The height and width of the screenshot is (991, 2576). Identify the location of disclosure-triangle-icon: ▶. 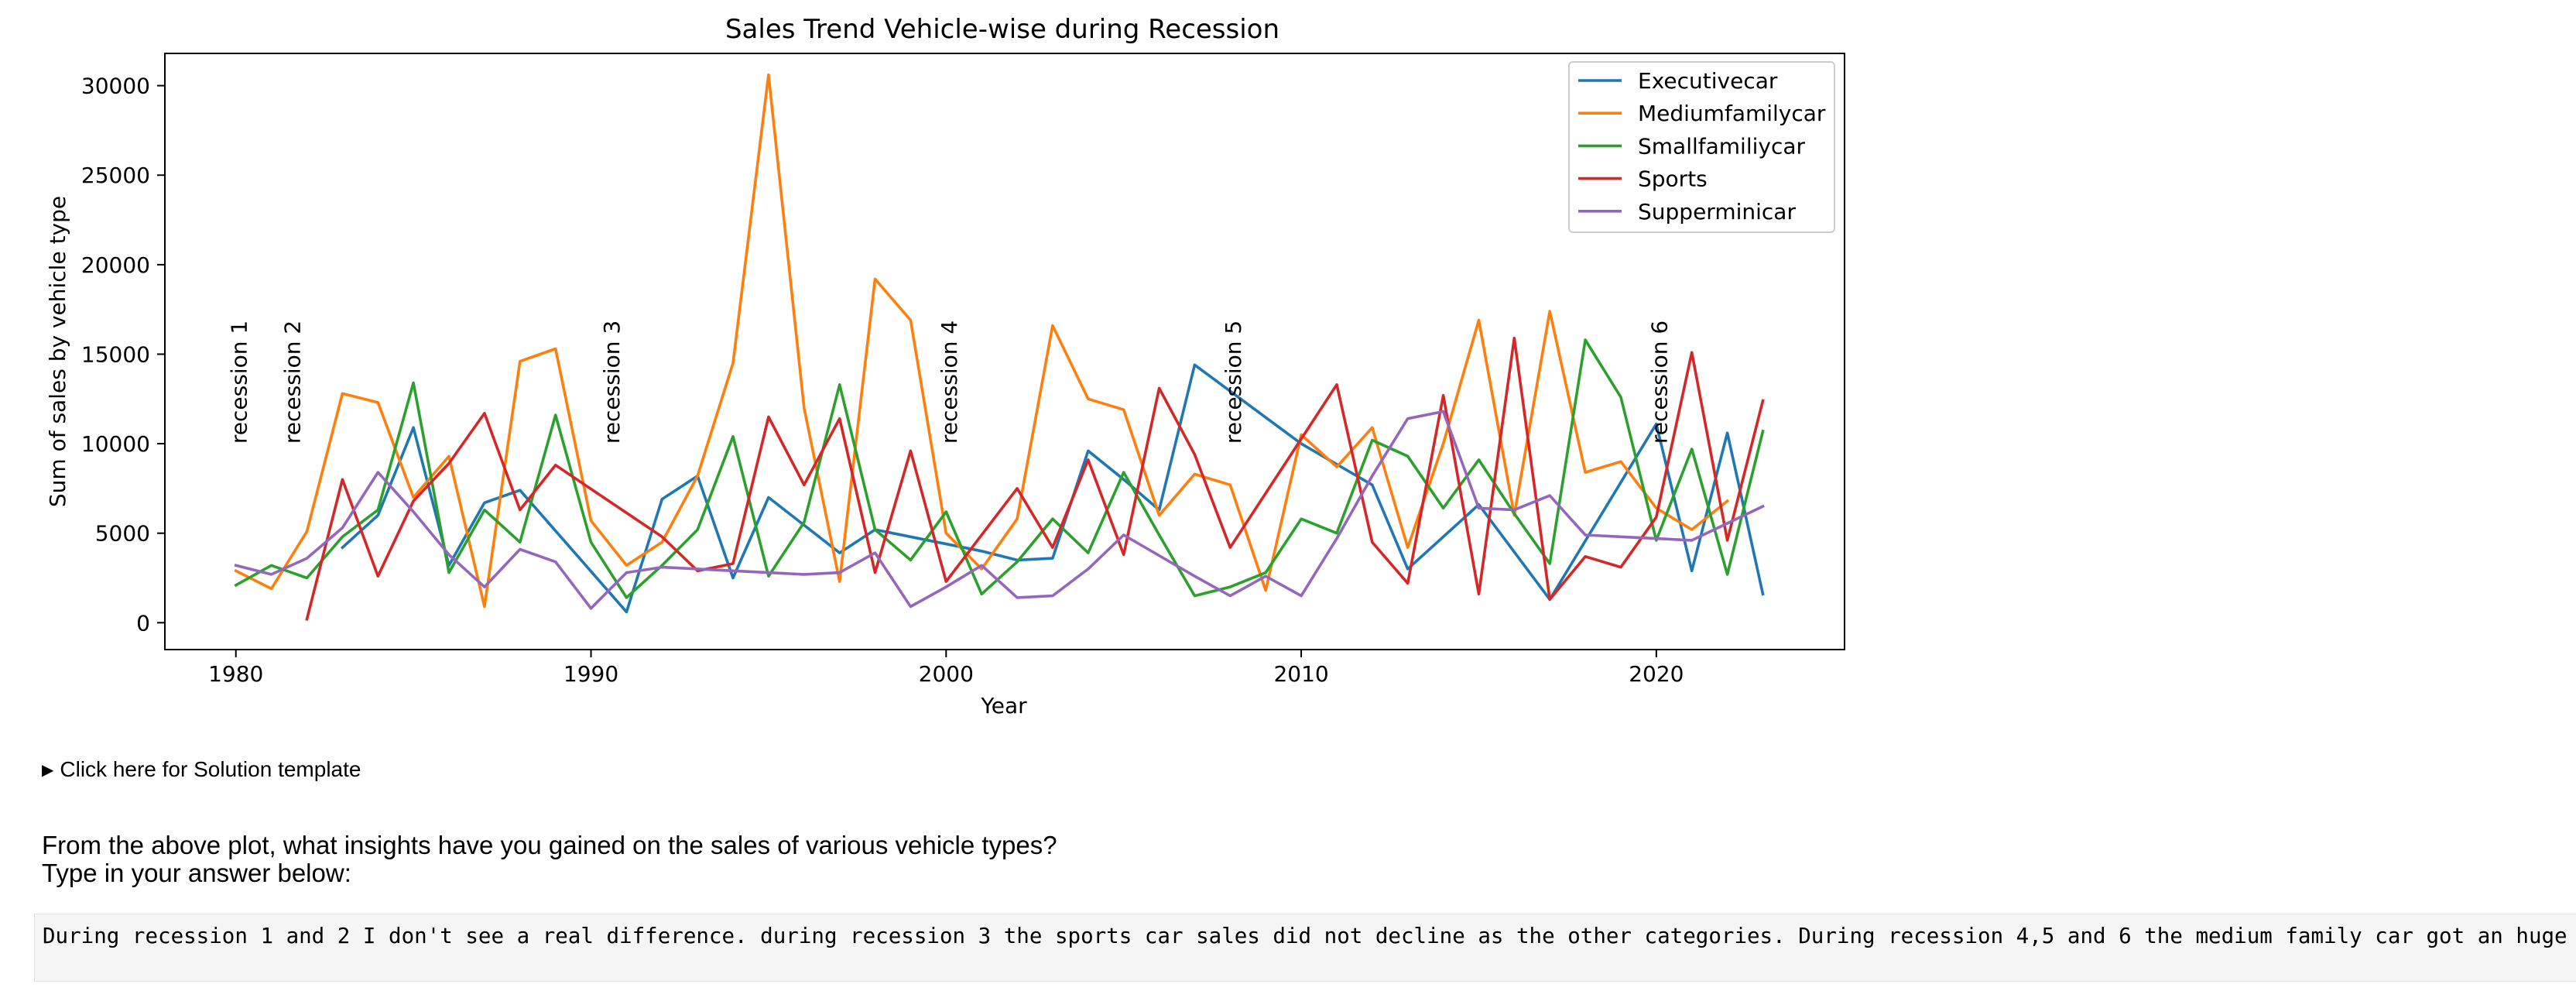
(48, 770).